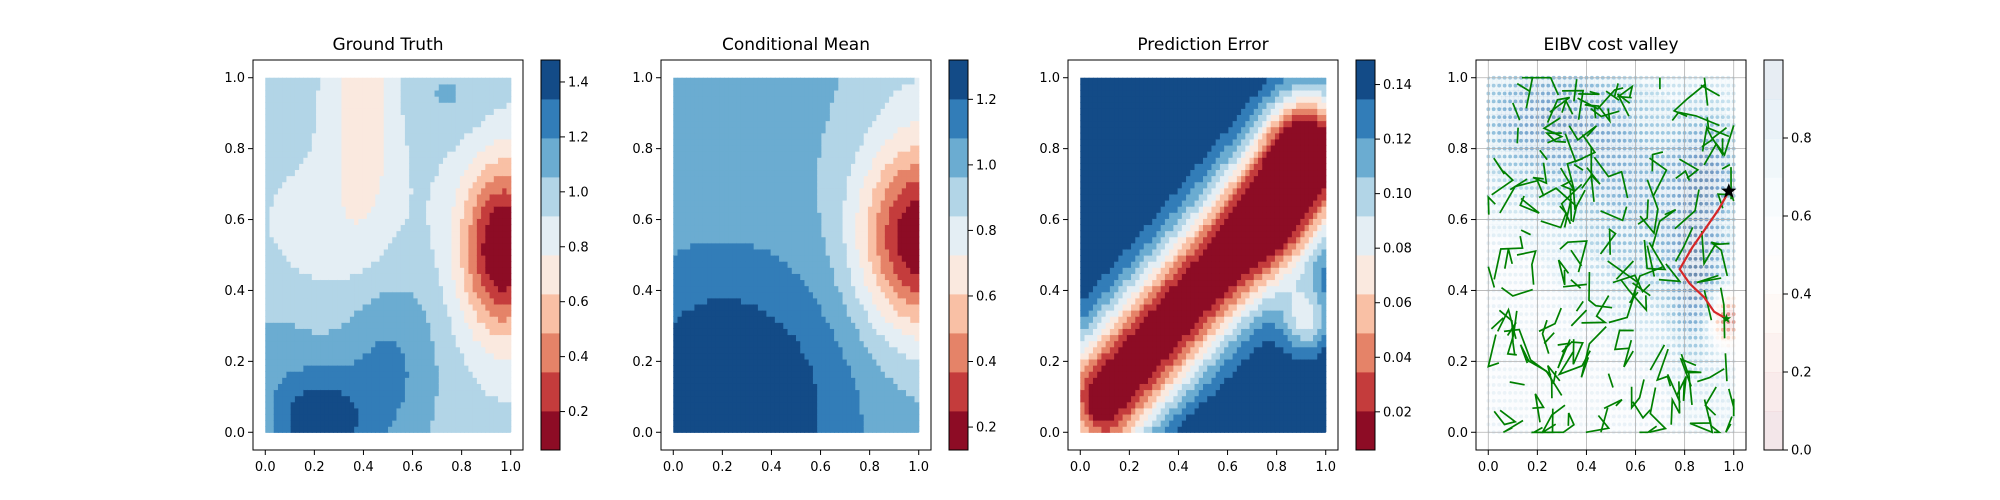  What do you see at coordinates (550, 275) in the screenshot?
I see `colorbar-segment` at bounding box center [550, 275].